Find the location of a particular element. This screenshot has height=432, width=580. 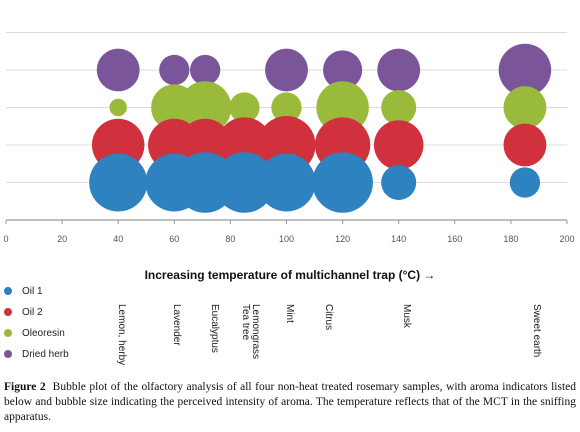

aroma-label-lavender: Lavender is located at coordinates (176, 325).